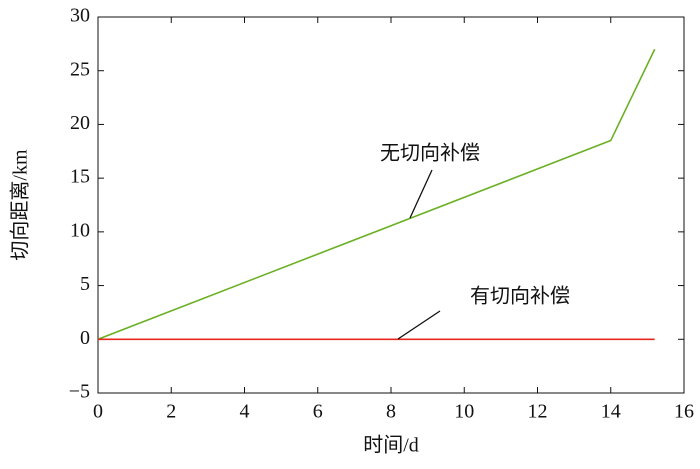 The image size is (700, 469). What do you see at coordinates (80, 69) in the screenshot?
I see `y-tick-label: 25` at bounding box center [80, 69].